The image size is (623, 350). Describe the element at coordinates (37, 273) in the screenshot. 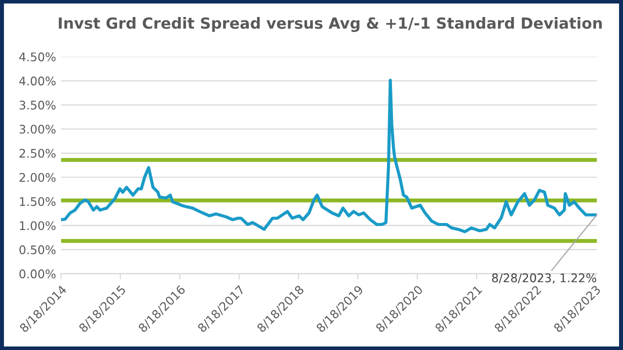

I see `y-tick-label: 0.00%` at that location.